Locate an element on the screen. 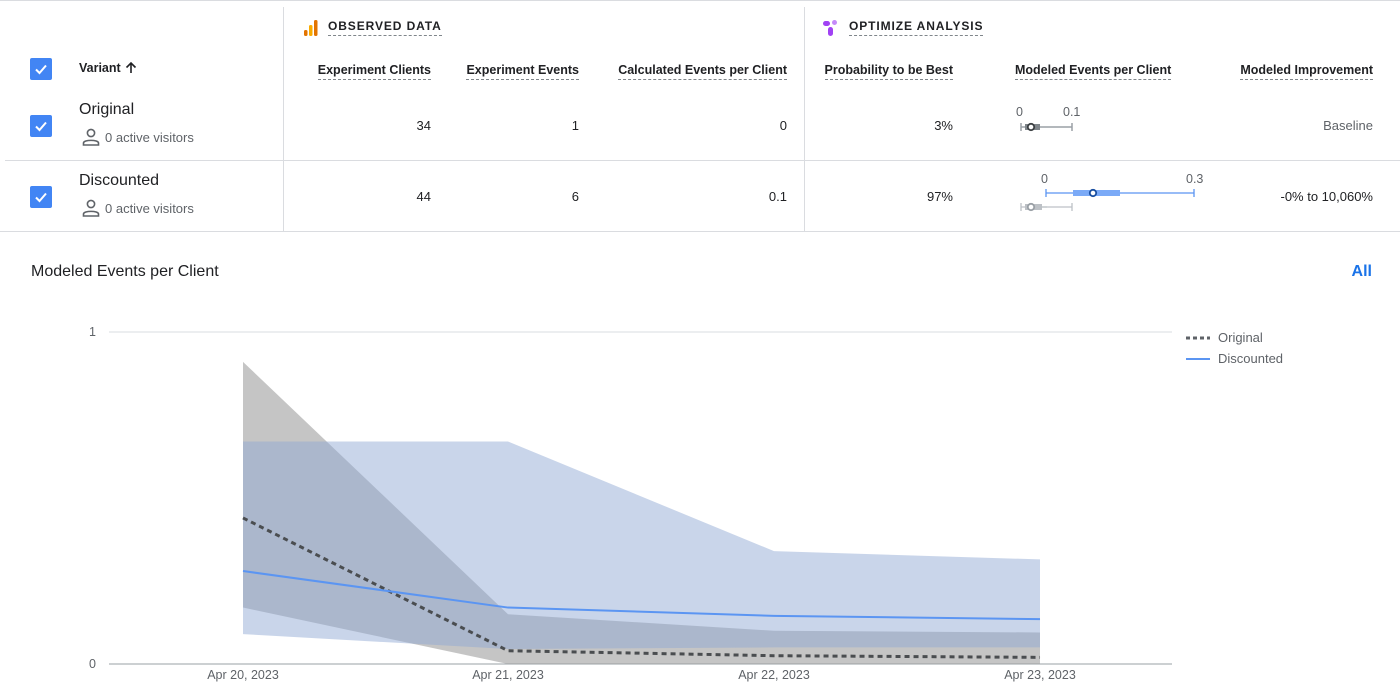 The image size is (1400, 689). x-tick-label: Apr 20, 2023 is located at coordinates (243, 675).